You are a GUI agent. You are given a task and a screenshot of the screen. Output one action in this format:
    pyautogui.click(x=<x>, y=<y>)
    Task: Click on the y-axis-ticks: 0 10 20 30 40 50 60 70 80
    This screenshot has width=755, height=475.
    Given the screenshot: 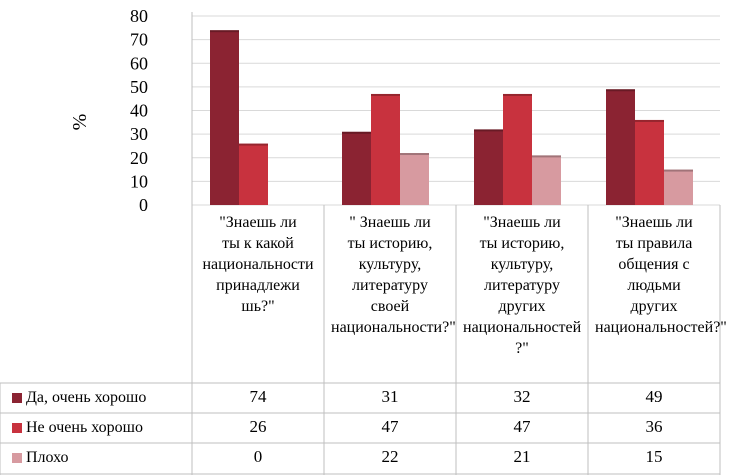 What is the action you would take?
    pyautogui.click(x=139, y=110)
    